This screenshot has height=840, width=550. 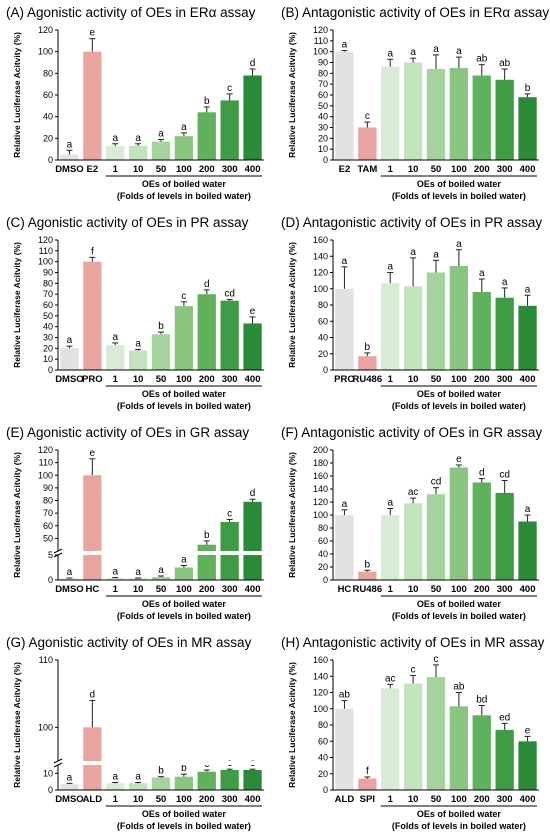 What do you see at coordinates (367, 169) in the screenshot?
I see `x-tick-label: TAM` at bounding box center [367, 169].